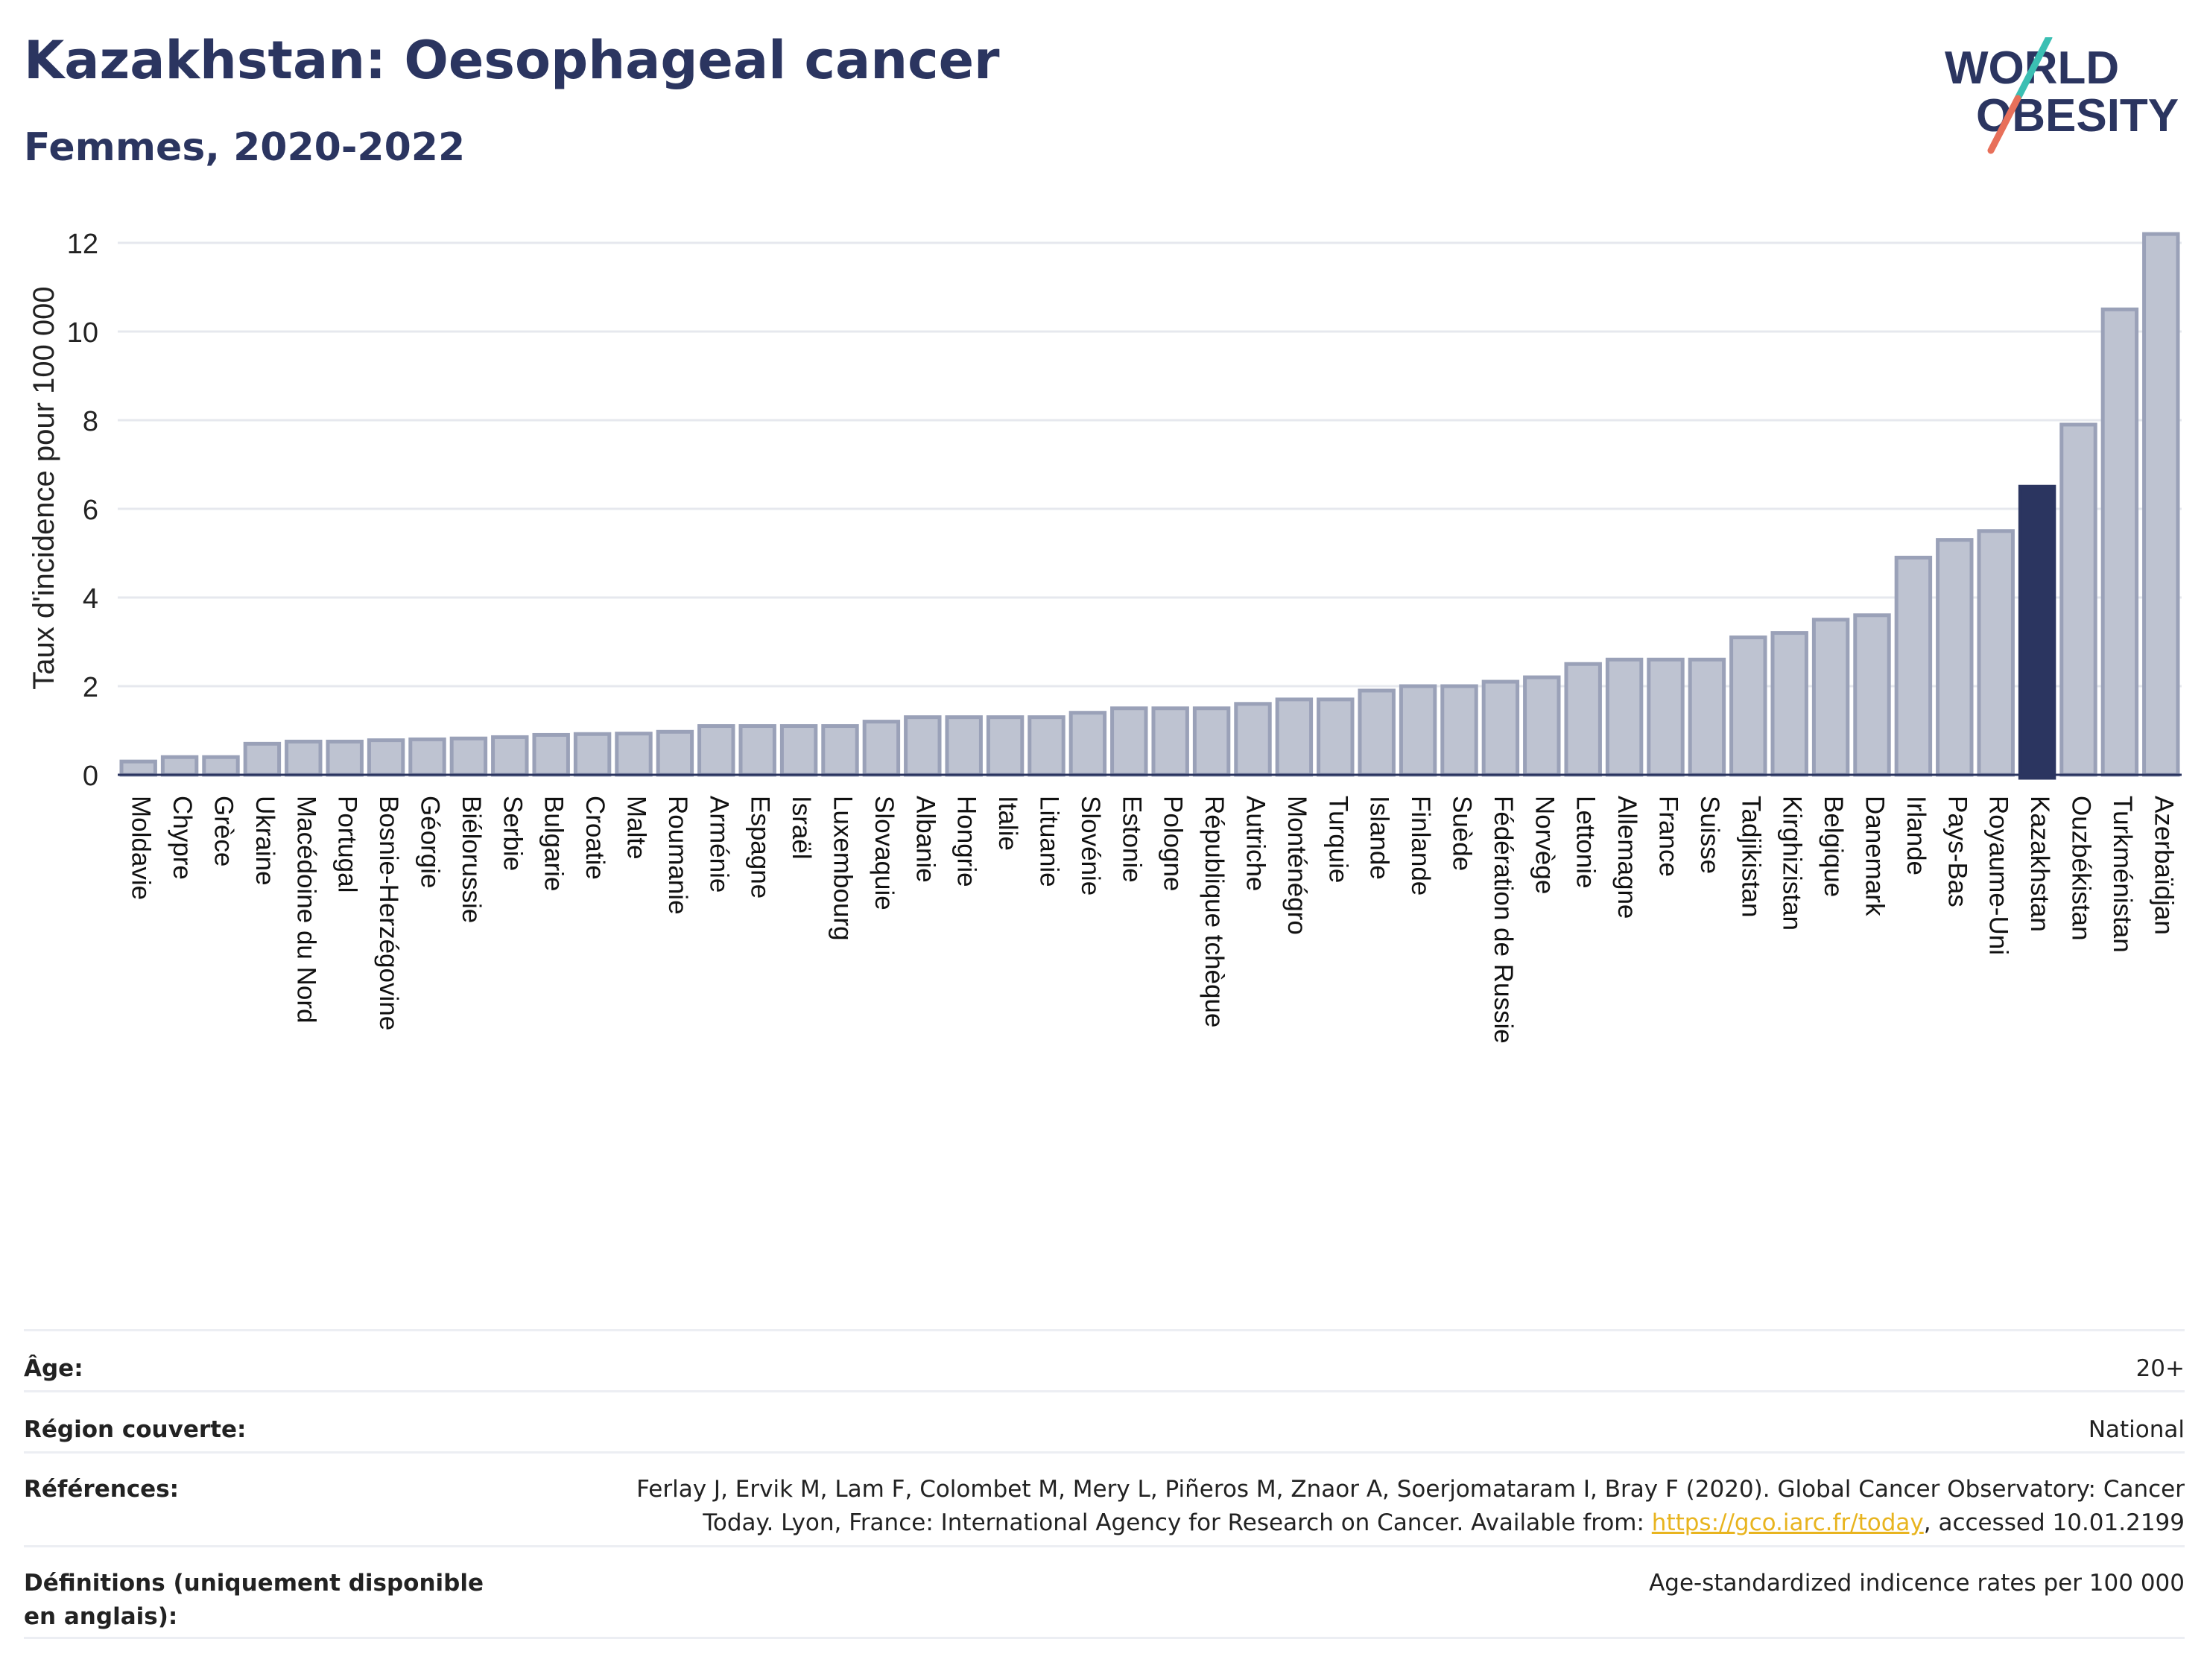  What do you see at coordinates (2081, 868) in the screenshot?
I see `x-tick-label: Ouzbékistan` at bounding box center [2081, 868].